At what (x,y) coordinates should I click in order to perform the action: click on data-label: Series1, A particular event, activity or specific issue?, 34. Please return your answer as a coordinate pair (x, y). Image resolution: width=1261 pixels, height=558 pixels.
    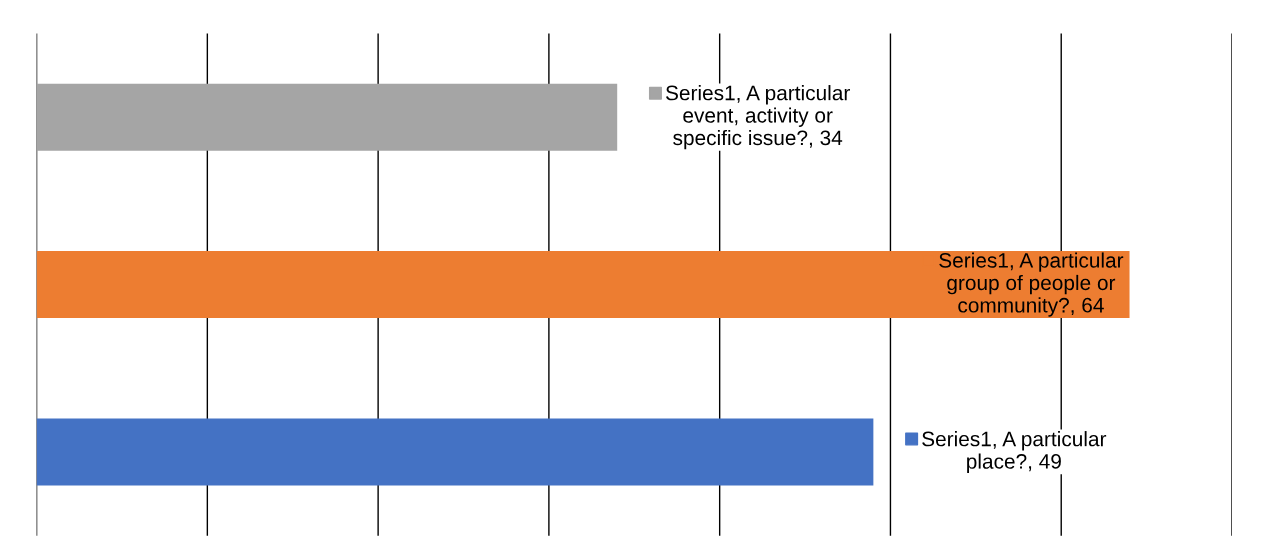
    Looking at the image, I should click on (757, 117).